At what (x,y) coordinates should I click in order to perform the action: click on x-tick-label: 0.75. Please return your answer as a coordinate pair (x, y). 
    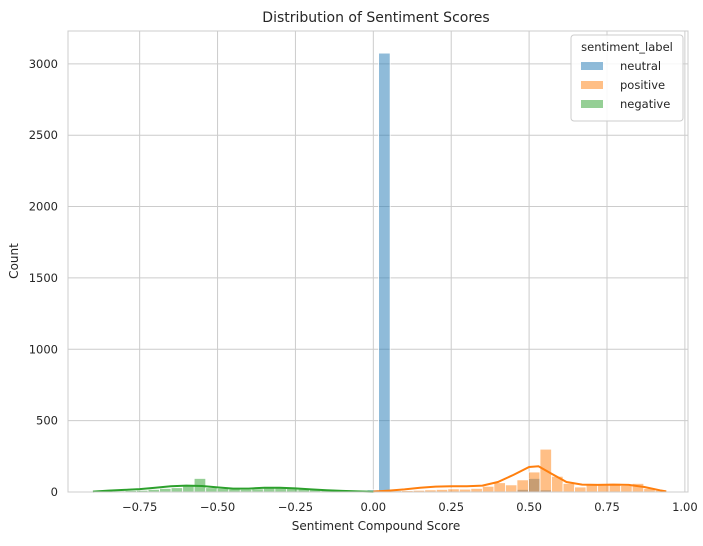
    Looking at the image, I should click on (607, 507).